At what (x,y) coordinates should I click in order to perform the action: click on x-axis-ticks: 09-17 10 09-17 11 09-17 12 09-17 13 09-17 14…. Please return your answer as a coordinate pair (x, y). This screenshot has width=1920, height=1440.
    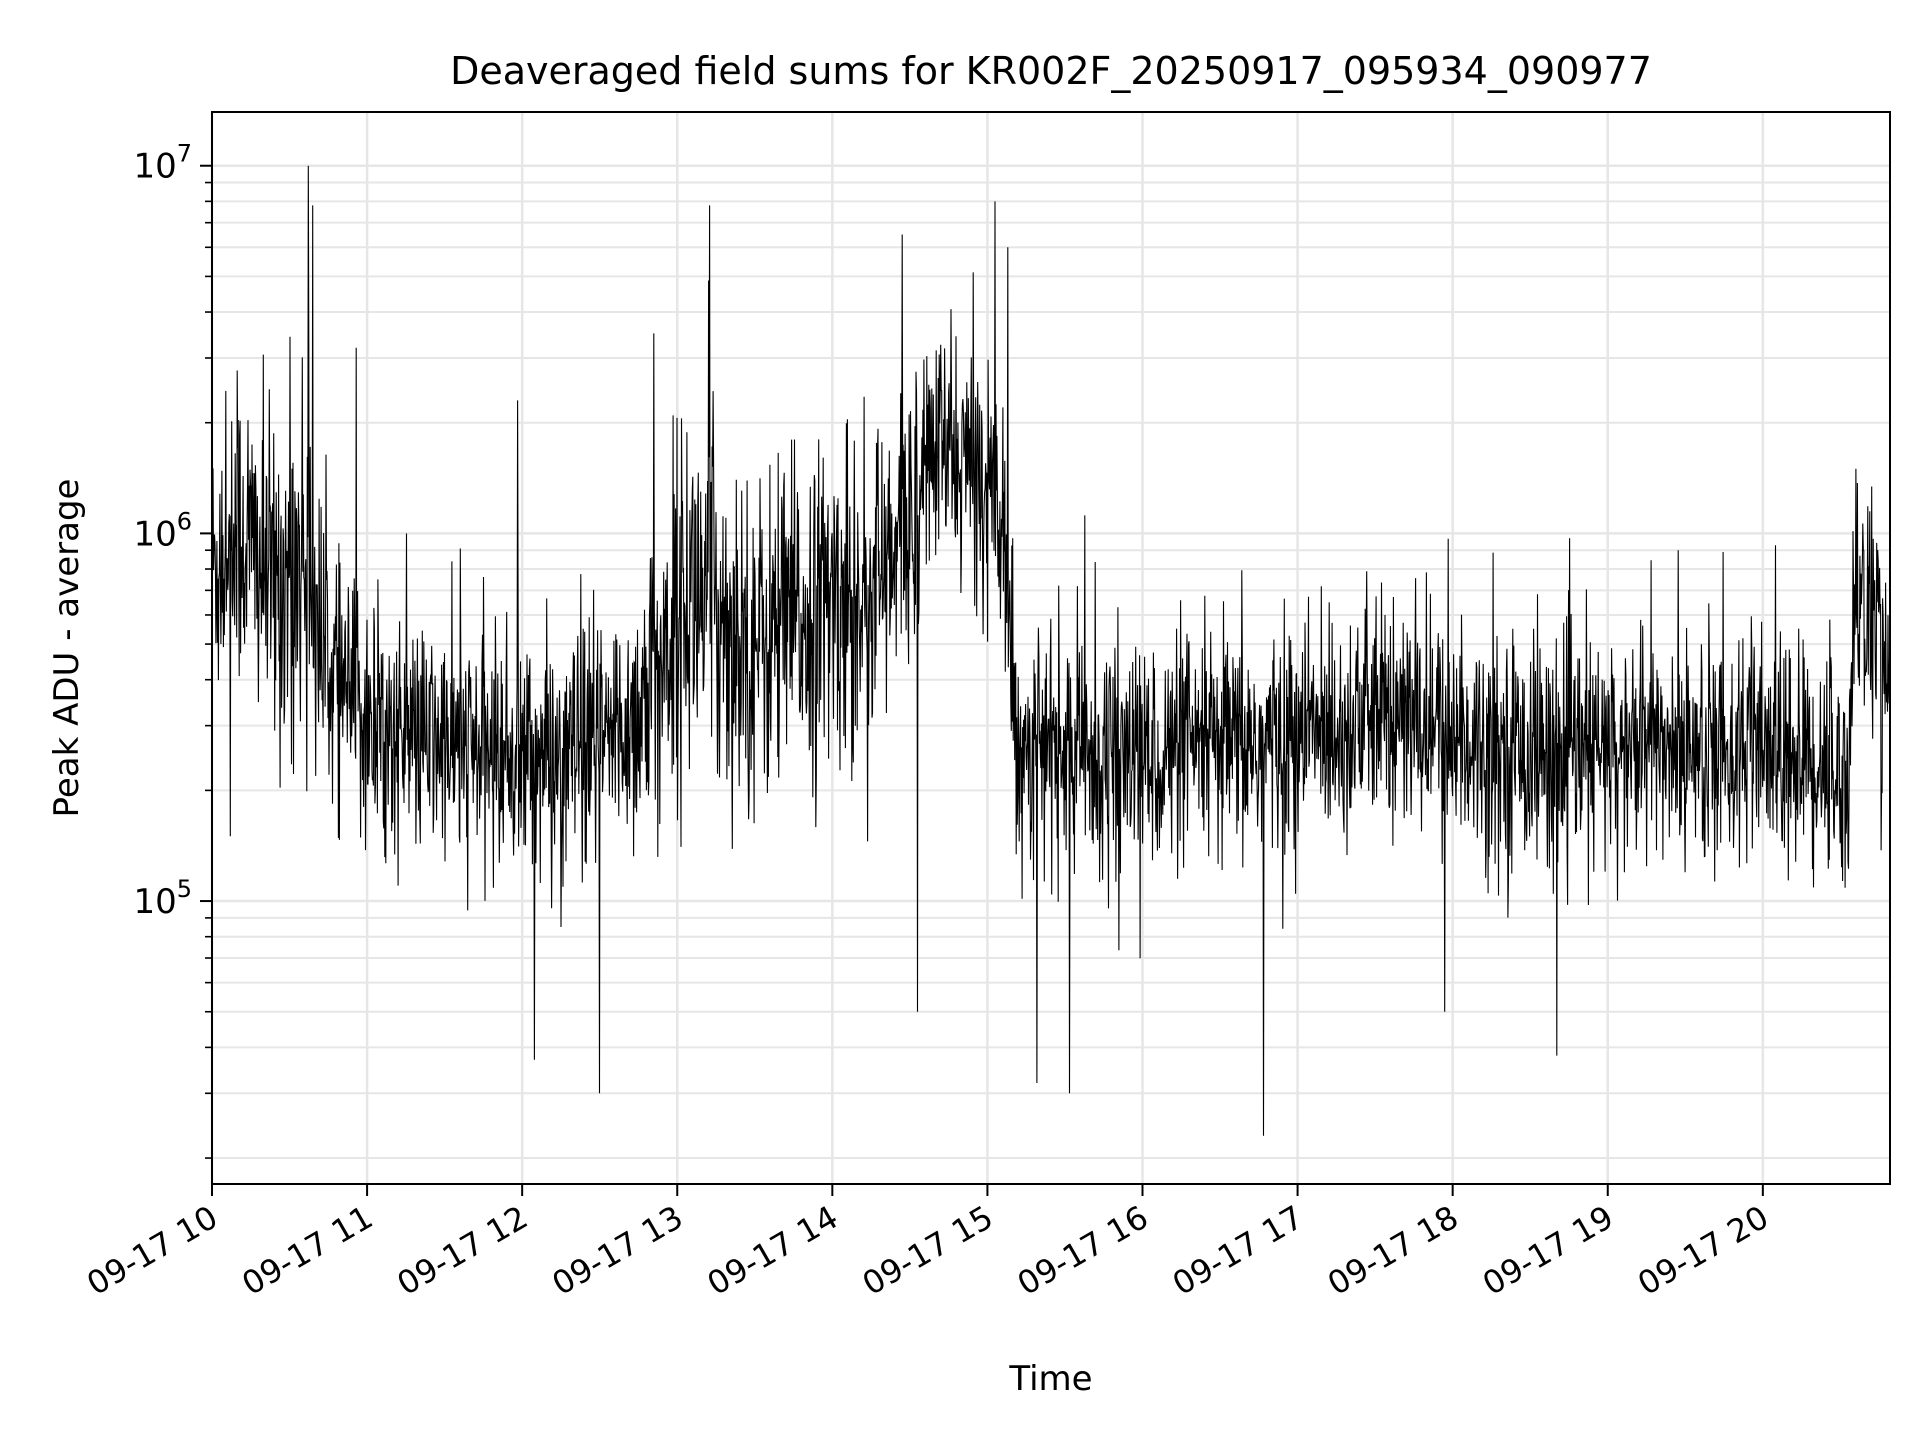
    Looking at the image, I should click on (927, 1243).